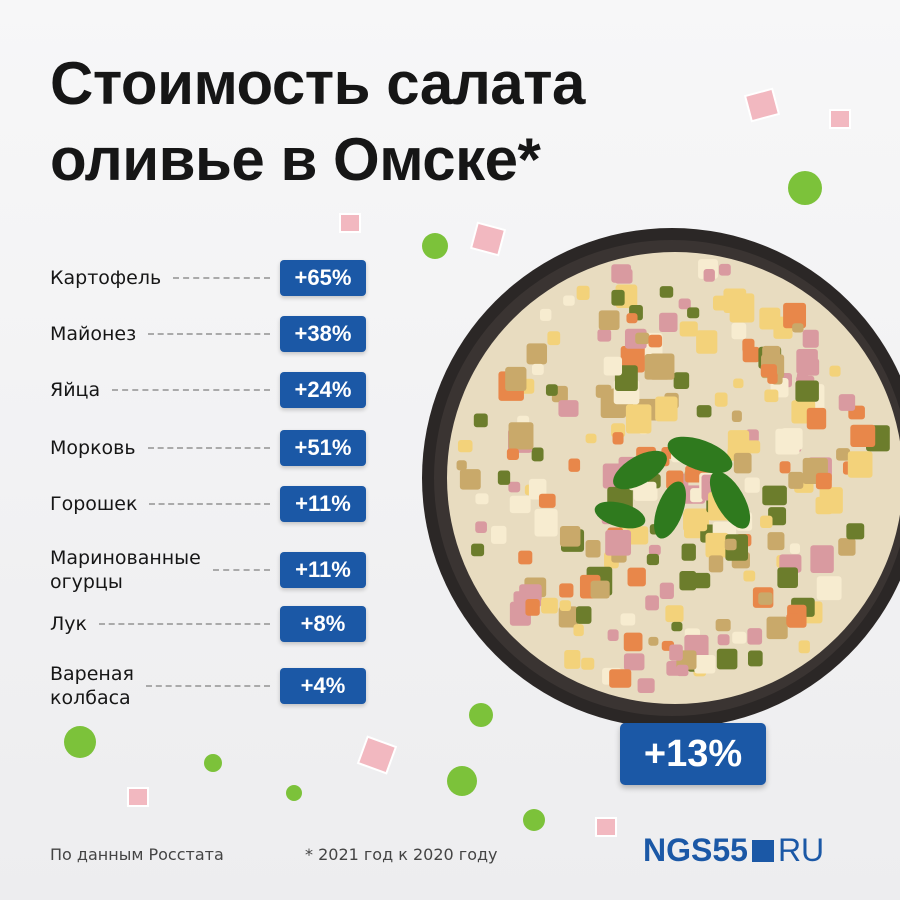 This screenshot has width=900, height=900. I want to click on change-badge: +4%, so click(323, 686).